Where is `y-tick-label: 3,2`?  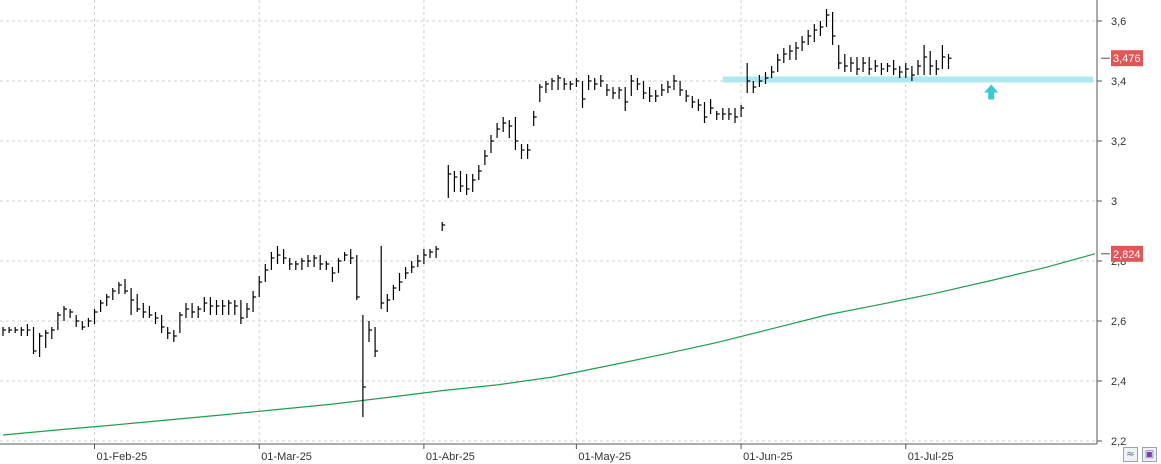 y-tick-label: 3,2 is located at coordinates (1118, 142).